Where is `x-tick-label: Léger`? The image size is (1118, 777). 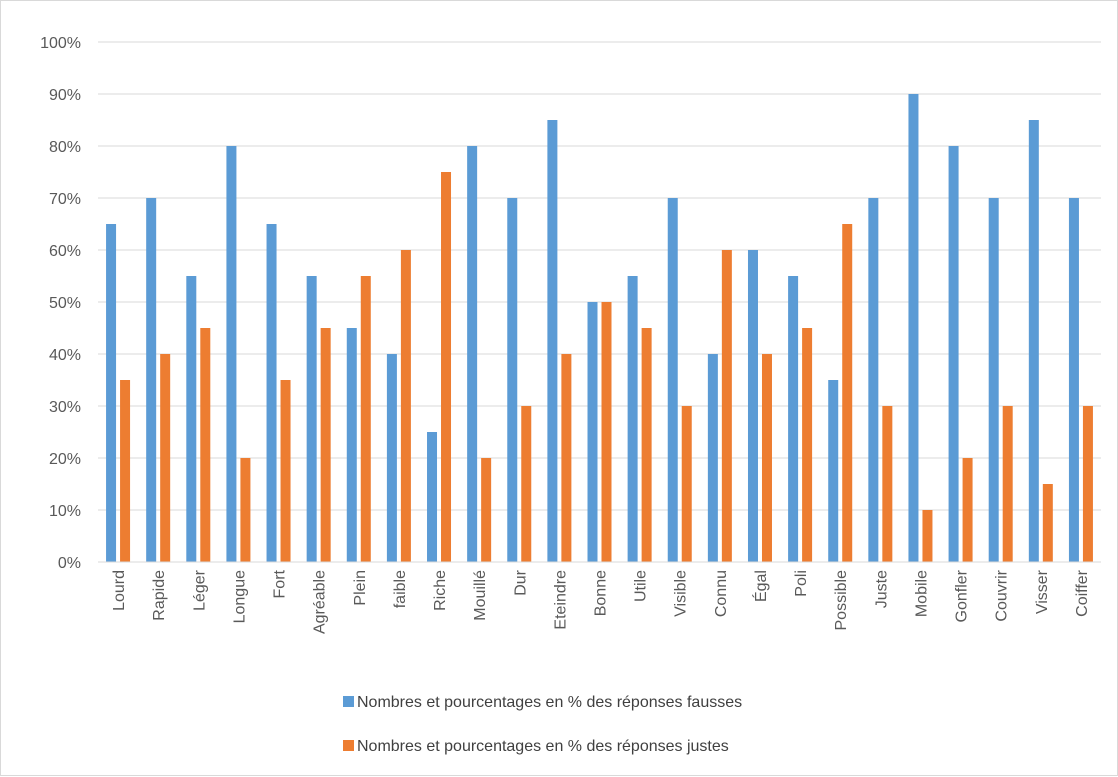
x-tick-label: Léger is located at coordinates (199, 590).